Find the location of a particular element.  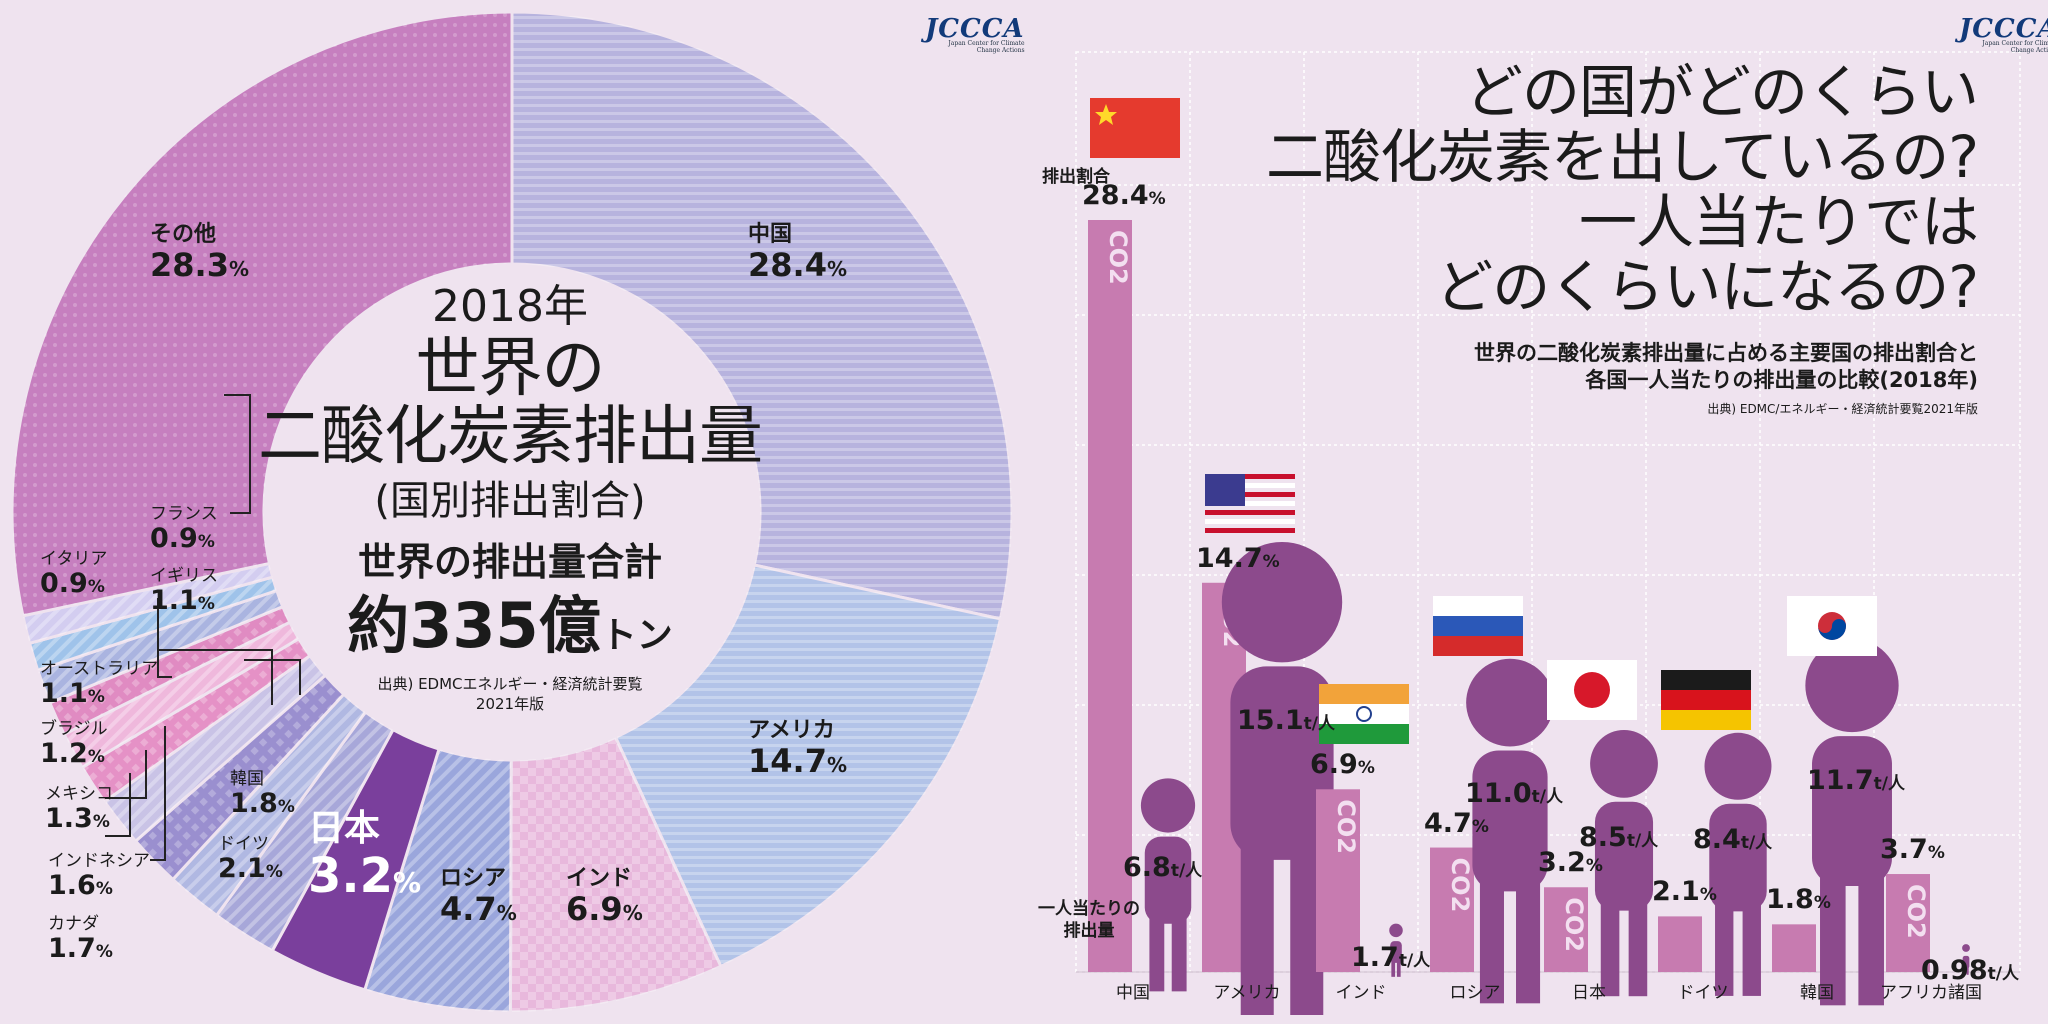

pie-label-mexico: メキシコ 1.3% is located at coordinates (79, 809).